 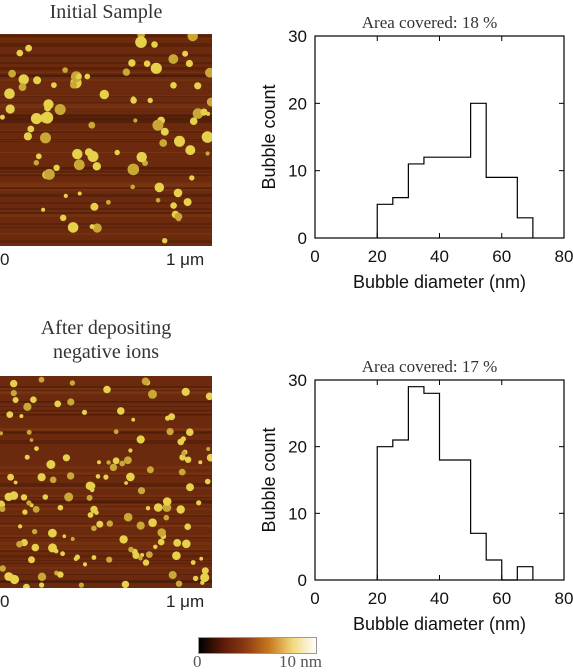 I want to click on x-tick-label: 0, so click(x=314, y=598).